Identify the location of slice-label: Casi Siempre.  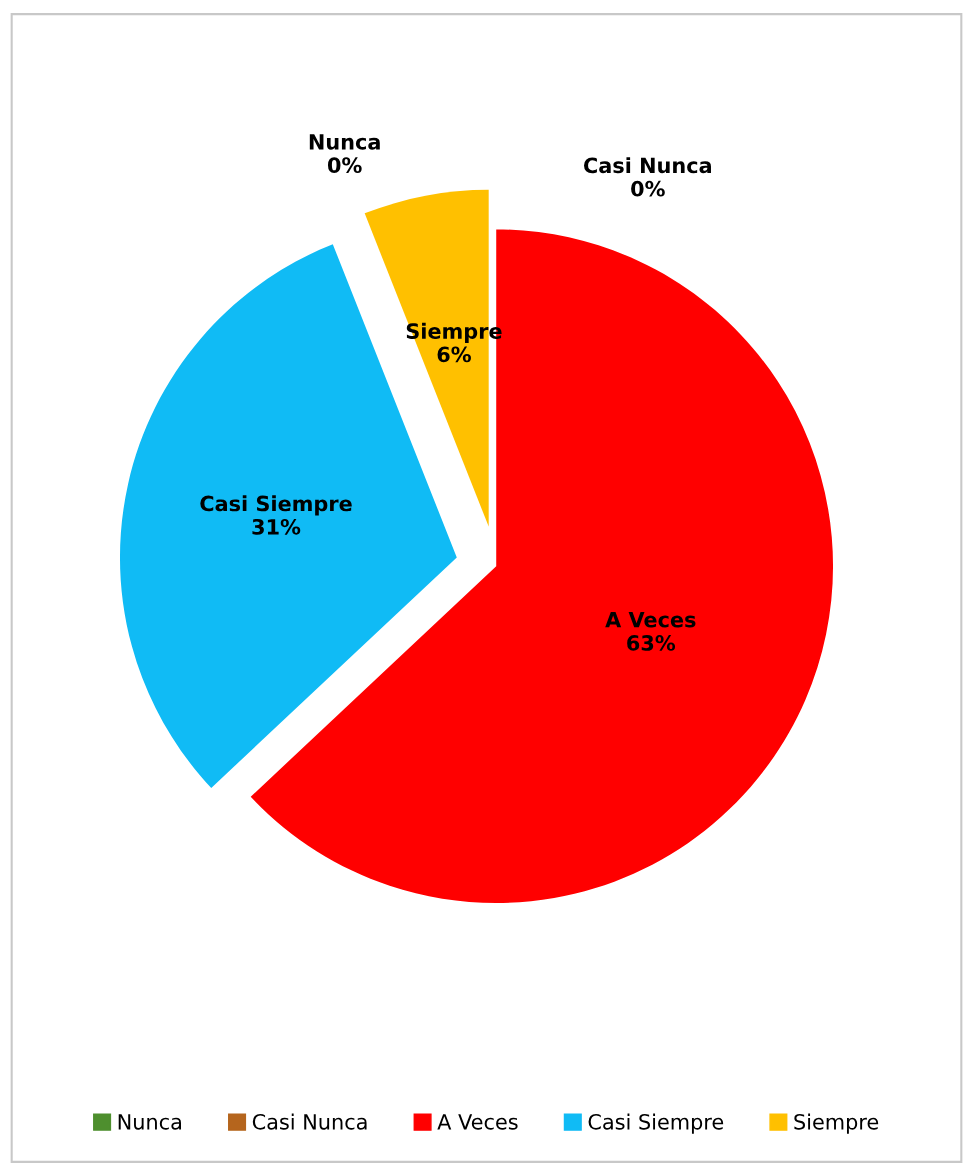
(276, 505).